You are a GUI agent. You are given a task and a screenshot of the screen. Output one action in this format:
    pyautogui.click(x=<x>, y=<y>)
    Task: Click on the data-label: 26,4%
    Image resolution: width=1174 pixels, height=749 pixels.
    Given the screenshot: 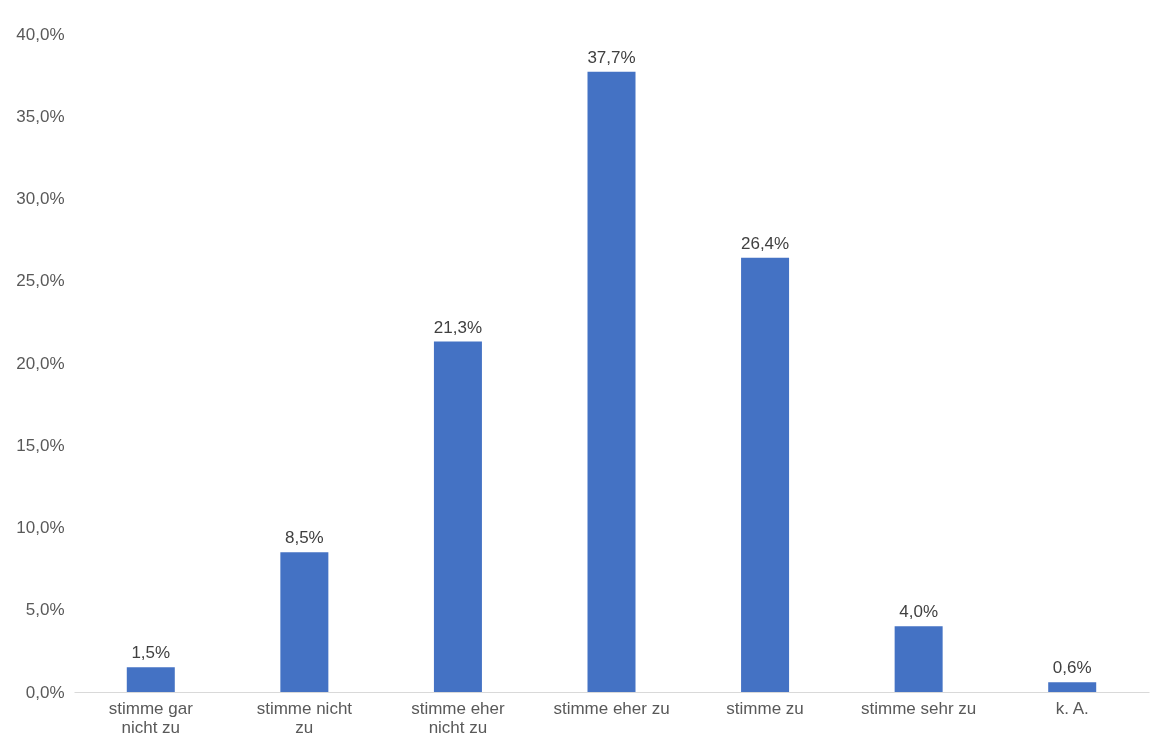 What is the action you would take?
    pyautogui.click(x=765, y=243)
    